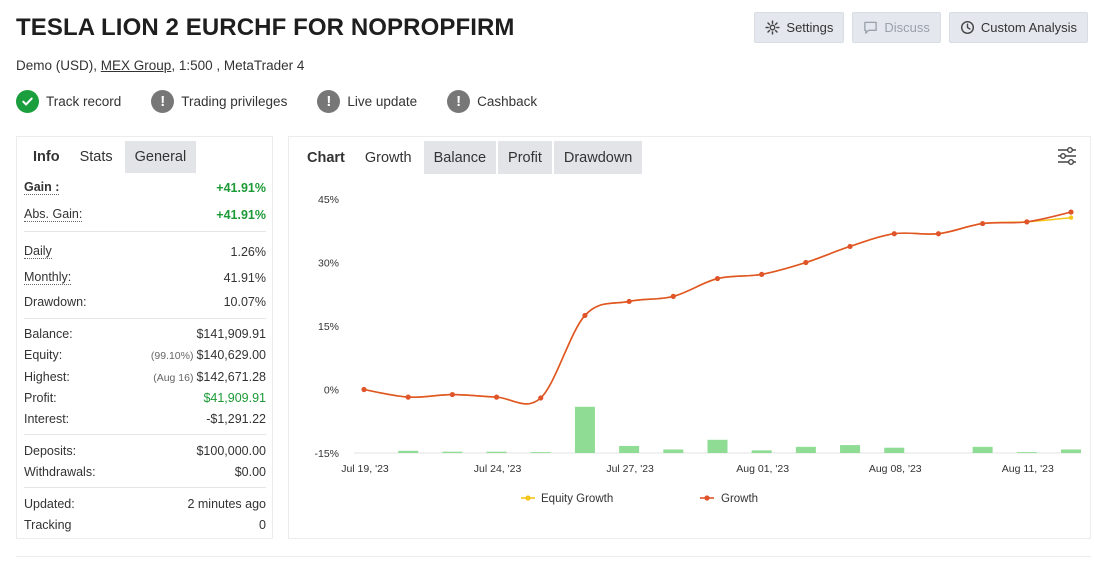 This screenshot has height=565, width=1094. I want to click on discuss-button: Discuss, so click(896, 27).